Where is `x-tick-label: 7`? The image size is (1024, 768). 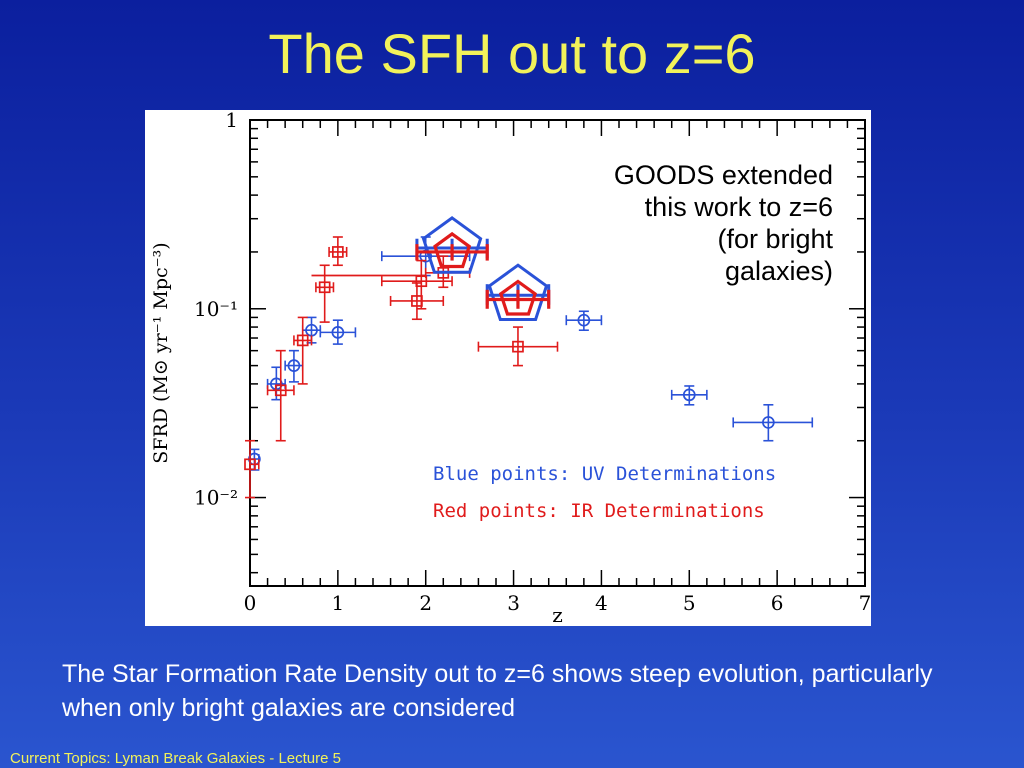
x-tick-label: 7 is located at coordinates (865, 603).